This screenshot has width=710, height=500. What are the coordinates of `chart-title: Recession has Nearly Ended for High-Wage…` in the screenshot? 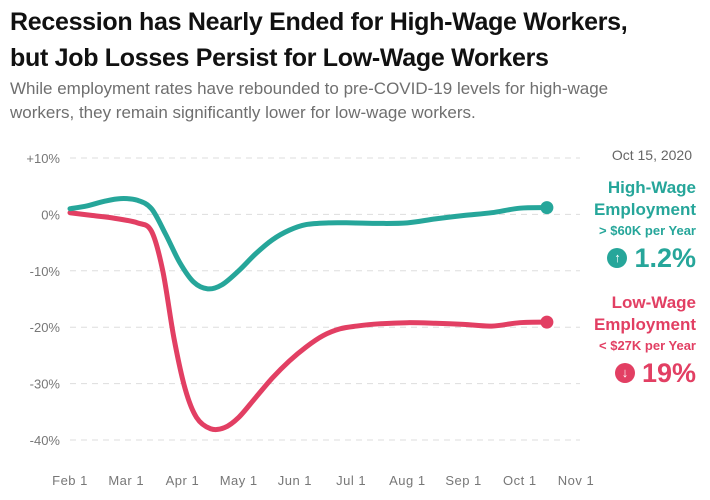 It's located at (355, 40).